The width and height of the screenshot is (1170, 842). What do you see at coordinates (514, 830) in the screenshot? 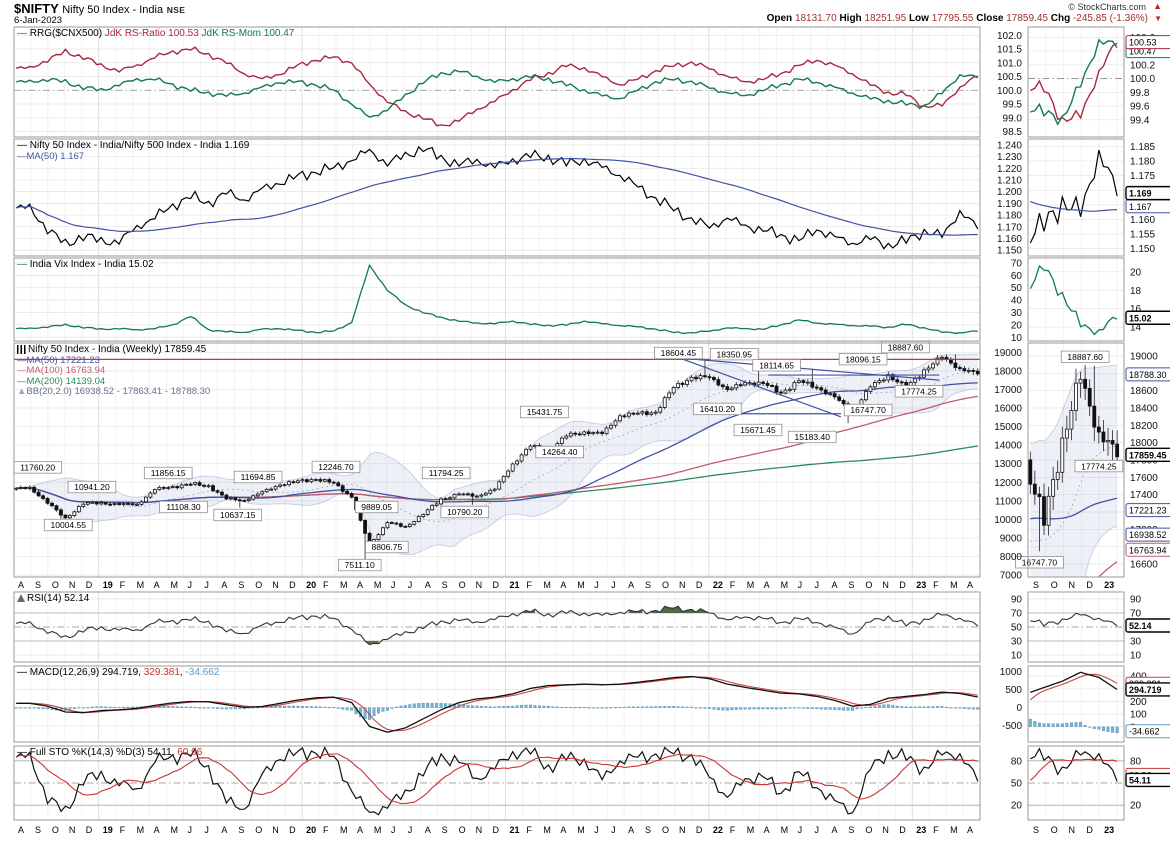
I see `x-axis-label: 21` at bounding box center [514, 830].